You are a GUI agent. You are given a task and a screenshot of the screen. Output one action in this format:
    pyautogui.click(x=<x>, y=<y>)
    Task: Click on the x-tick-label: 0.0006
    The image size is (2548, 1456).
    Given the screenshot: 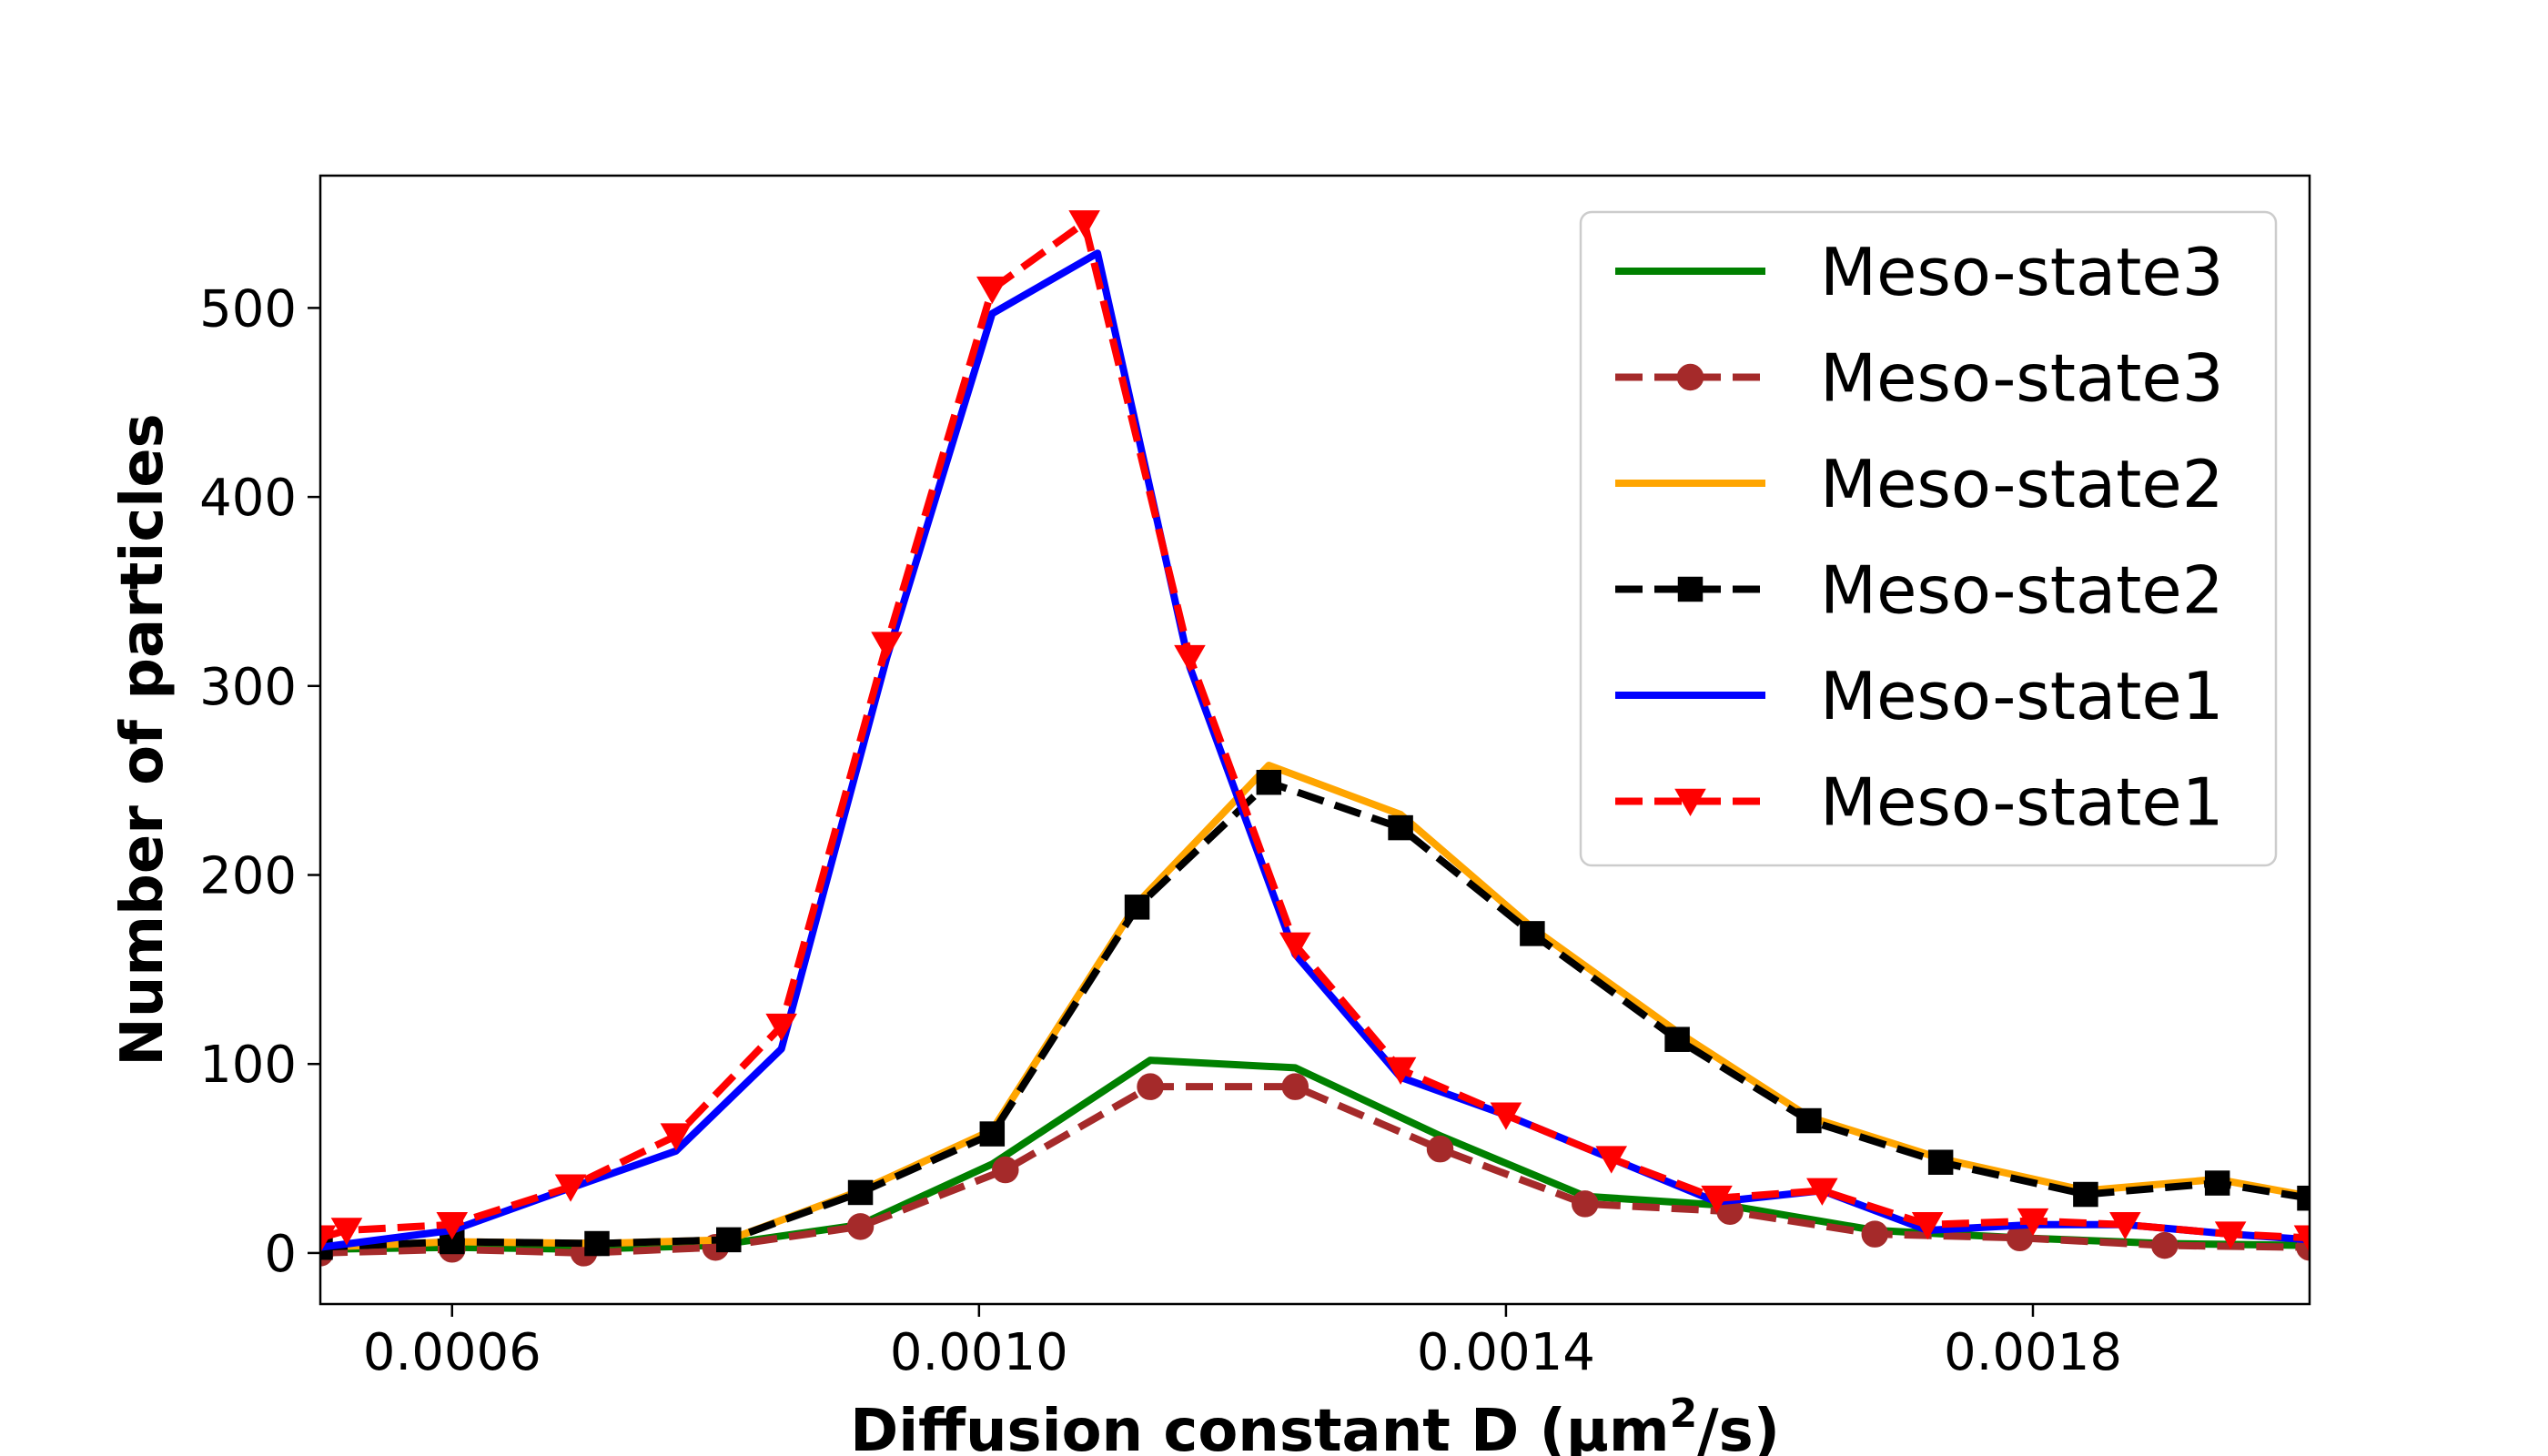 What is the action you would take?
    pyautogui.click(x=452, y=1352)
    